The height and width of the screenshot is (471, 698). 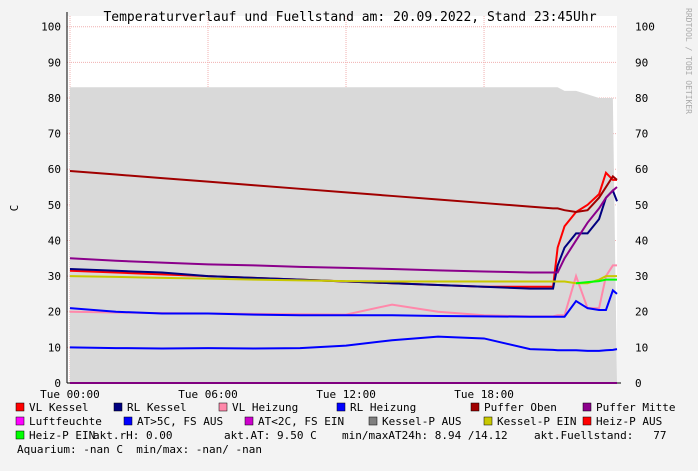 I want to click on y-tick-label: 30, so click(x=54, y=276).